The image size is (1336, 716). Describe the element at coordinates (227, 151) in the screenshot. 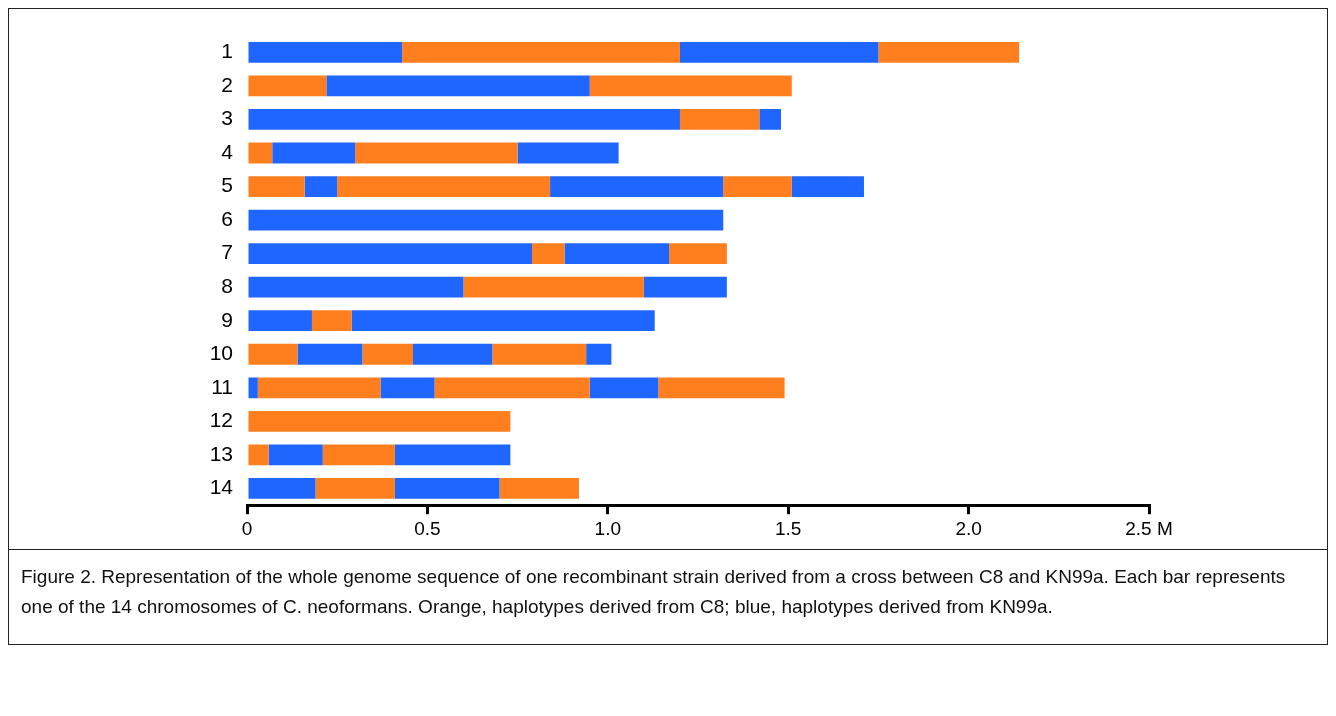

I see `y-tick-label: 4` at that location.